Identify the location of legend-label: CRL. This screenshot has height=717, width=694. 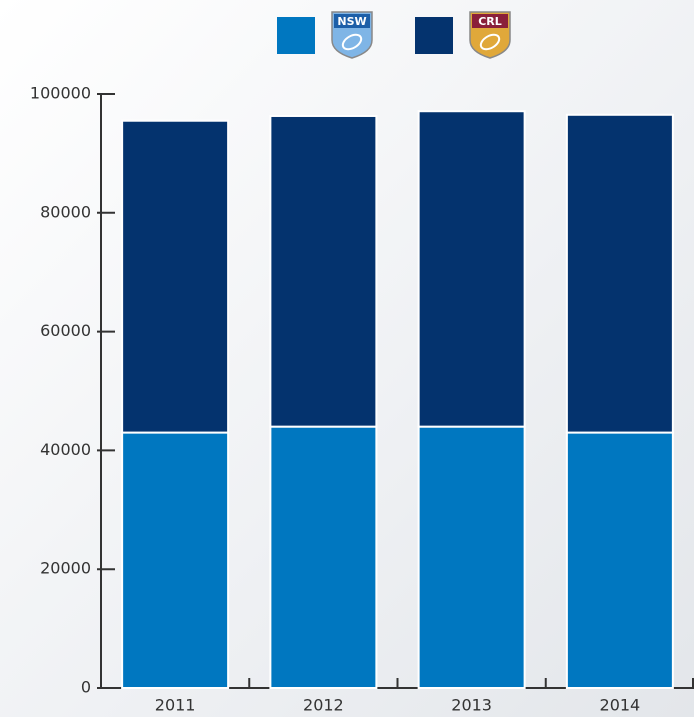
(490, 21).